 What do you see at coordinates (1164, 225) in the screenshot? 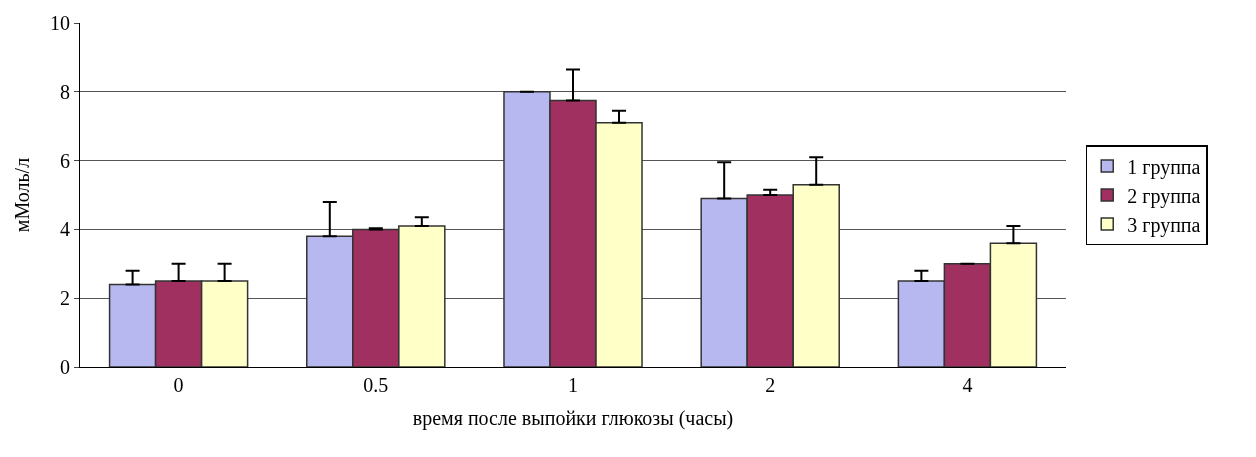
I see `legend-label: 3 группа` at bounding box center [1164, 225].